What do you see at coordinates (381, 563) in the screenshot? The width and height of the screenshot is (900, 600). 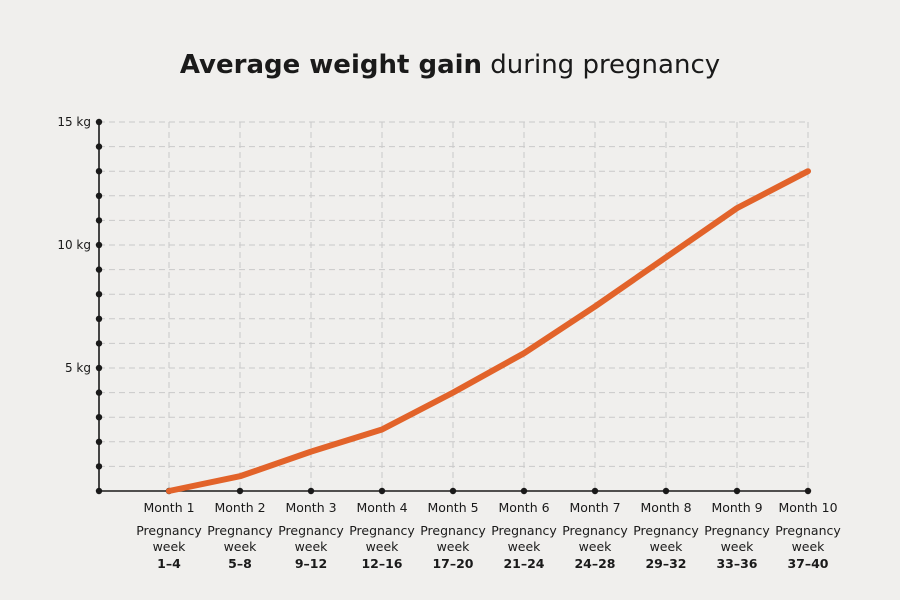 I see `week-range-label: 12–16` at bounding box center [381, 563].